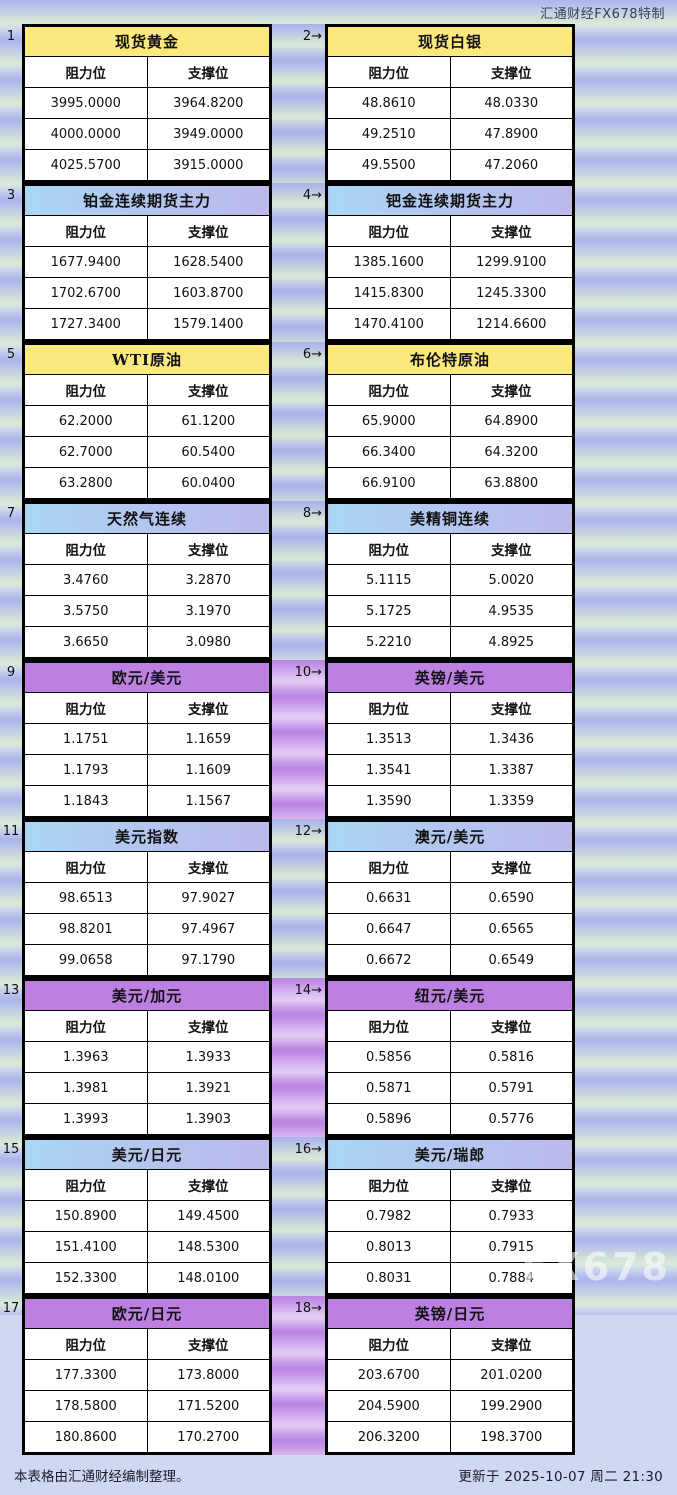 The image size is (677, 1495). I want to click on table-row: 1.3963 1.3933, so click(147, 1057).